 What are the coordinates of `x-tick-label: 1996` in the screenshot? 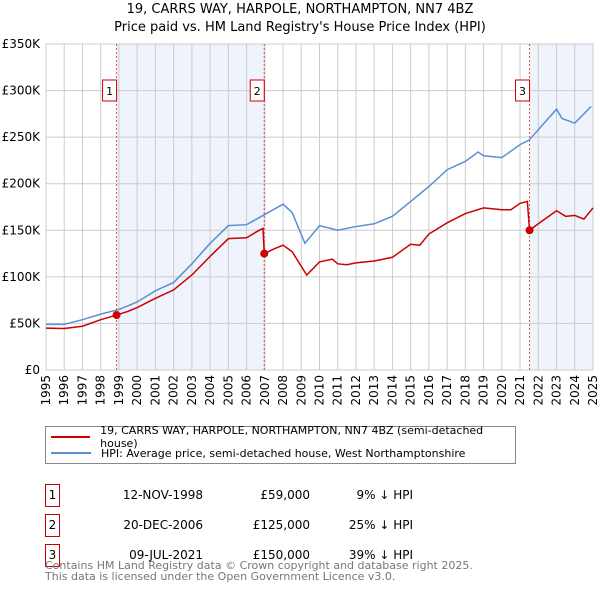 It's located at (64, 390).